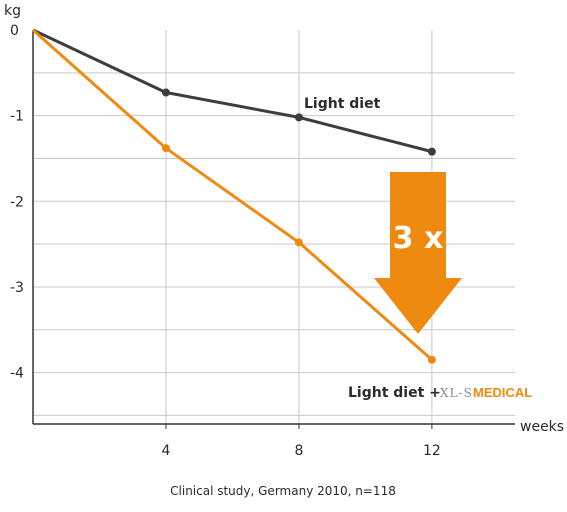 The image size is (567, 512). Describe the element at coordinates (342, 104) in the screenshot. I see `series-label-light-diet: Light diet` at that location.